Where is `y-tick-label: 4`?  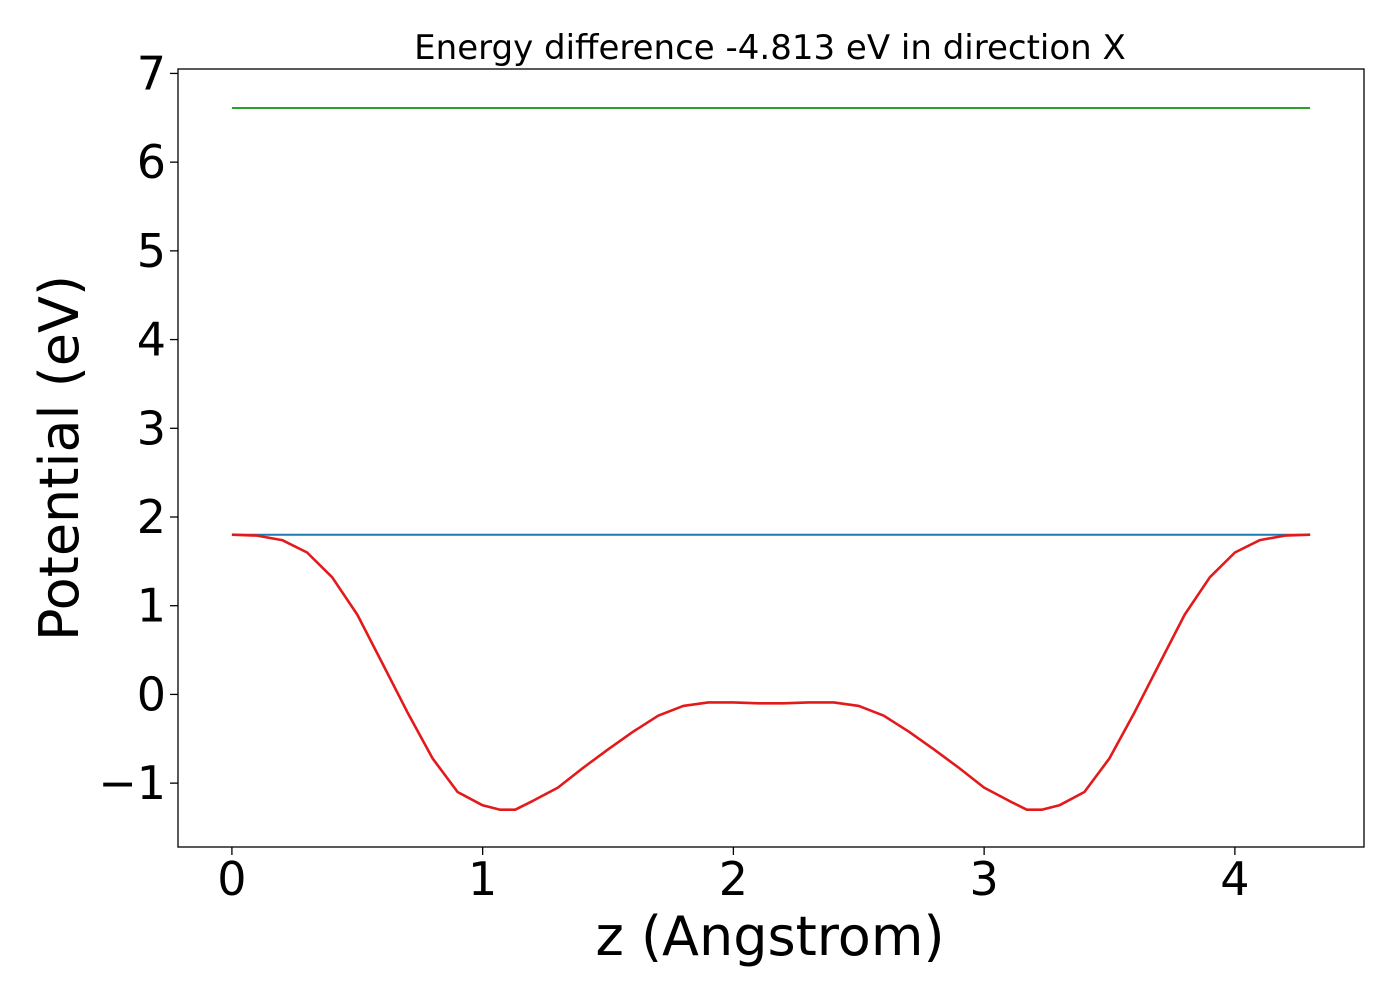 y-tick-label: 4 is located at coordinates (151, 340).